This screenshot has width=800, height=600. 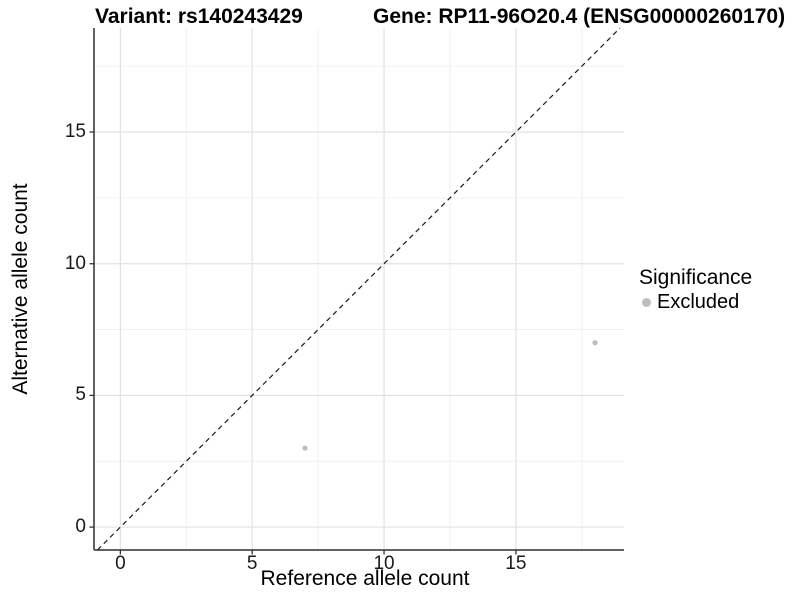 What do you see at coordinates (20, 289) in the screenshot?
I see `y-axis-title: Alternative allele count` at bounding box center [20, 289].